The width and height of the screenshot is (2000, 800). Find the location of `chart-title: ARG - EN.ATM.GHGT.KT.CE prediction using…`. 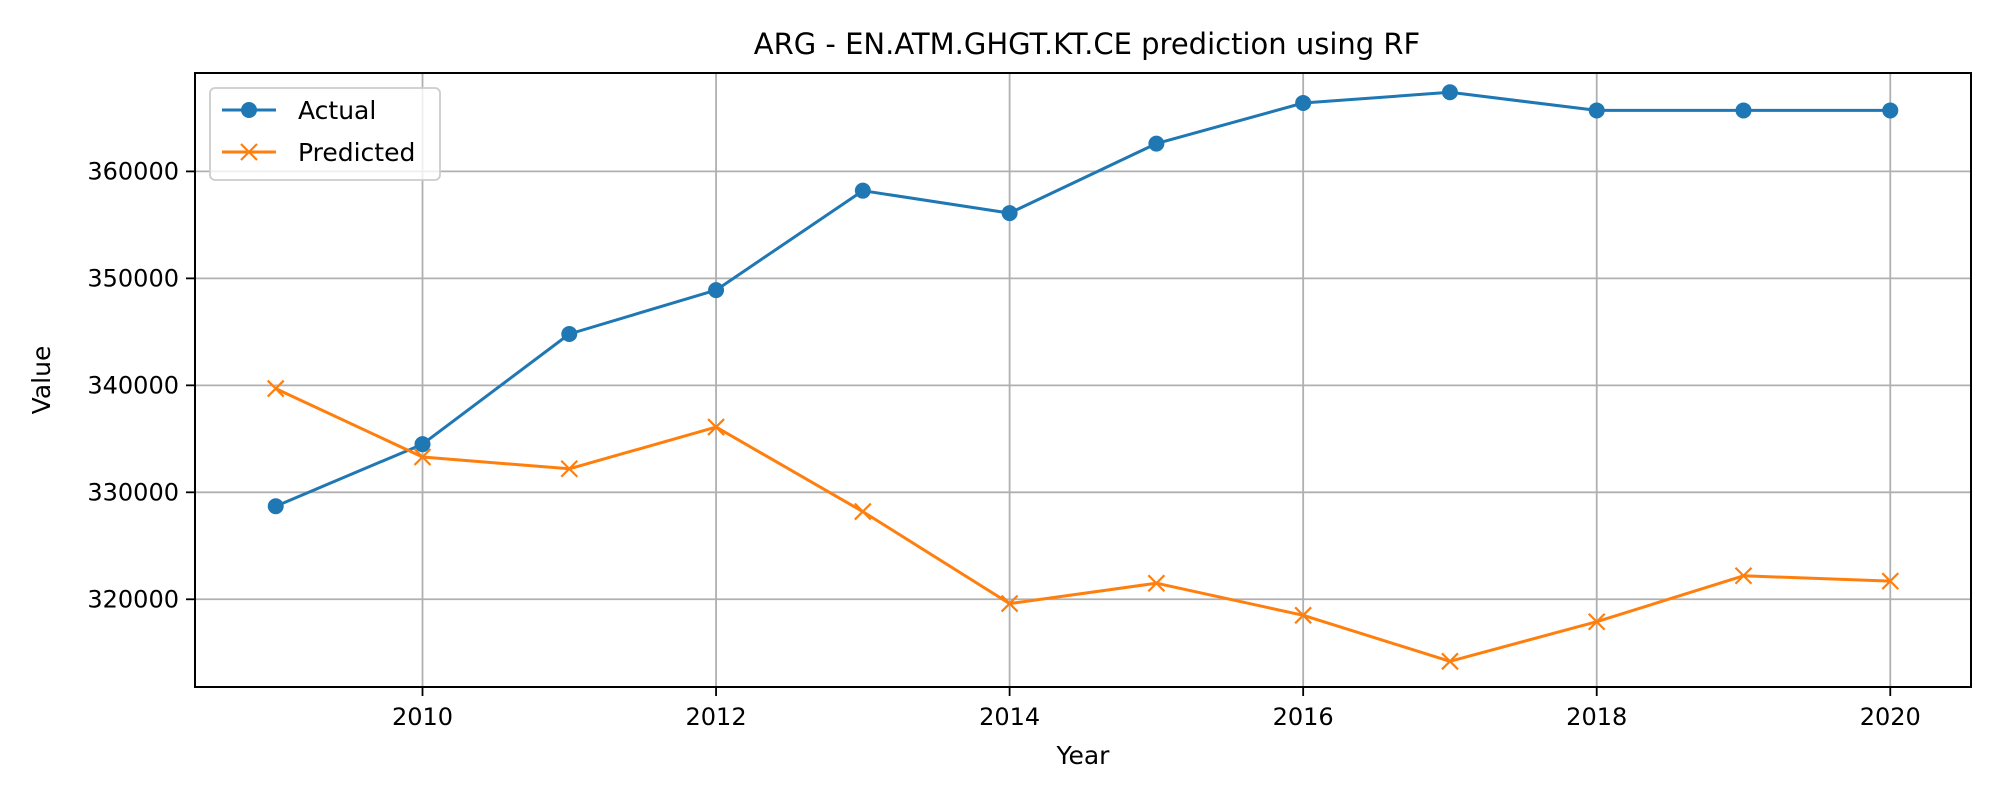

chart-title: ARG - EN.ATM.GHGT.KT.CE prediction using… is located at coordinates (1087, 44).